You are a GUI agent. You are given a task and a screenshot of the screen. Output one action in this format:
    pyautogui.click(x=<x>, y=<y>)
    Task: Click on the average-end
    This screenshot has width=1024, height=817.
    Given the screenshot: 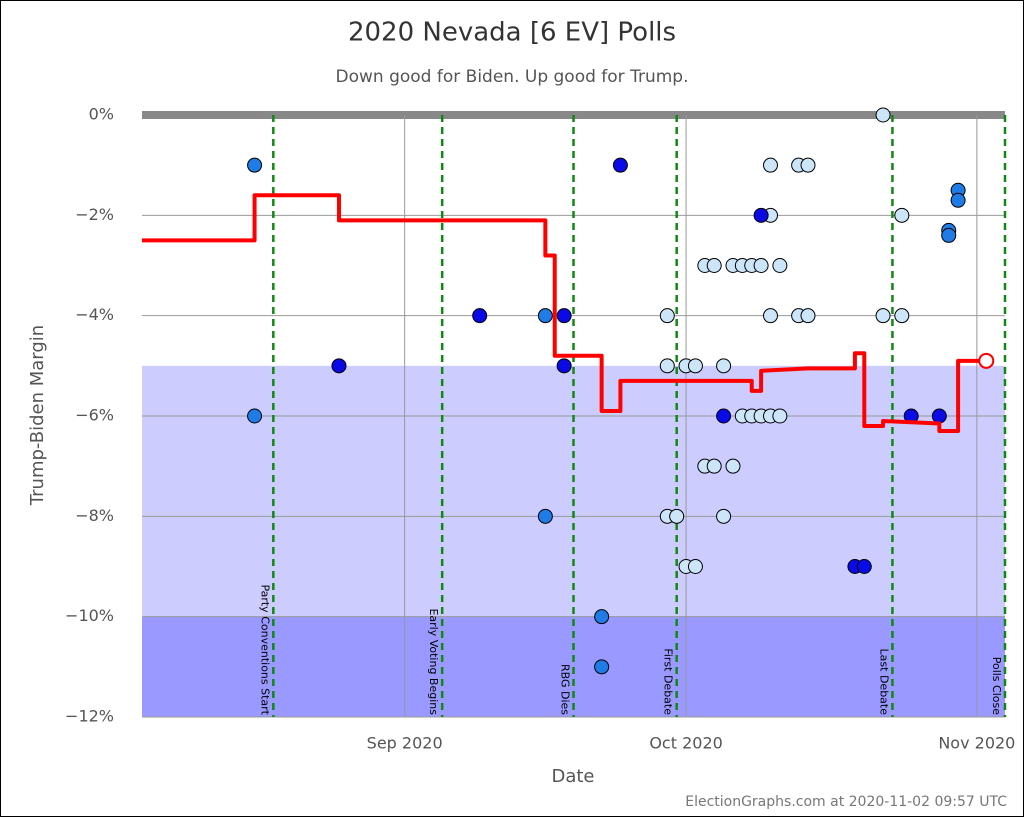 What is the action you would take?
    pyautogui.click(x=986, y=360)
    